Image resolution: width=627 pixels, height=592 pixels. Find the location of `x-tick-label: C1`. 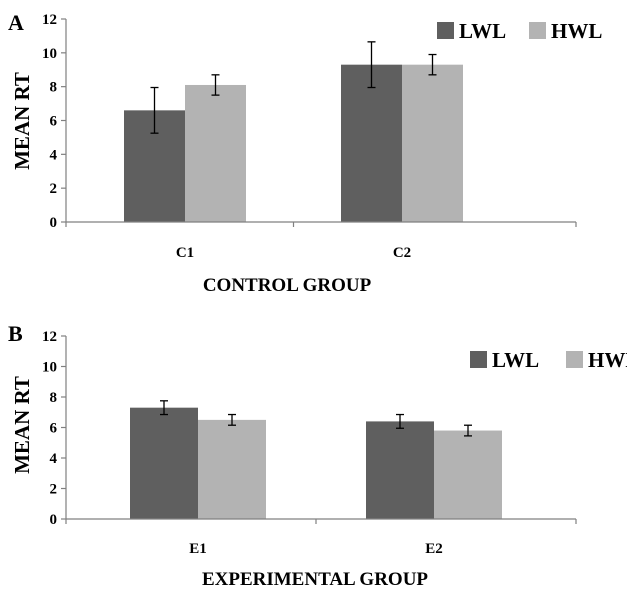

x-tick-label: C1 is located at coordinates (185, 253).